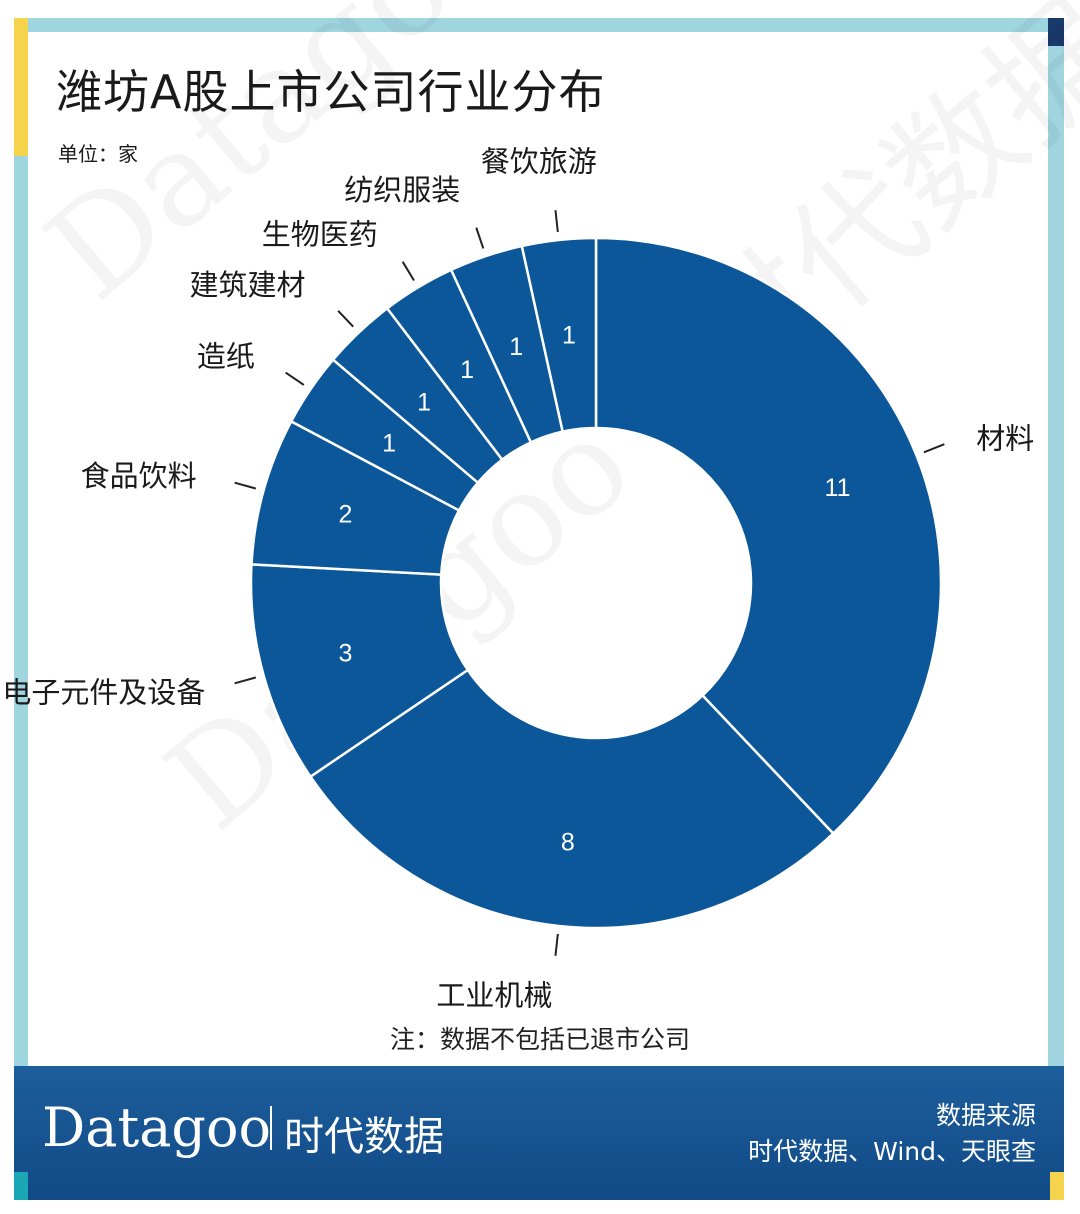 This screenshot has width=1080, height=1214. Describe the element at coordinates (226, 357) in the screenshot. I see `category-label: 造纸` at that location.